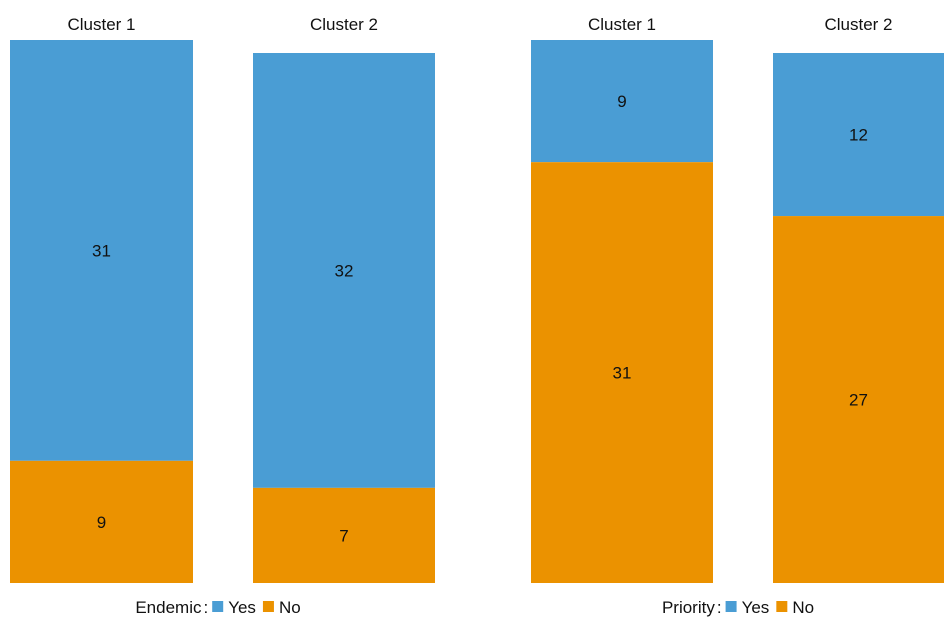 This screenshot has width=944, height=623. Describe the element at coordinates (688, 607) in the screenshot. I see `legend-title: Priority` at that location.